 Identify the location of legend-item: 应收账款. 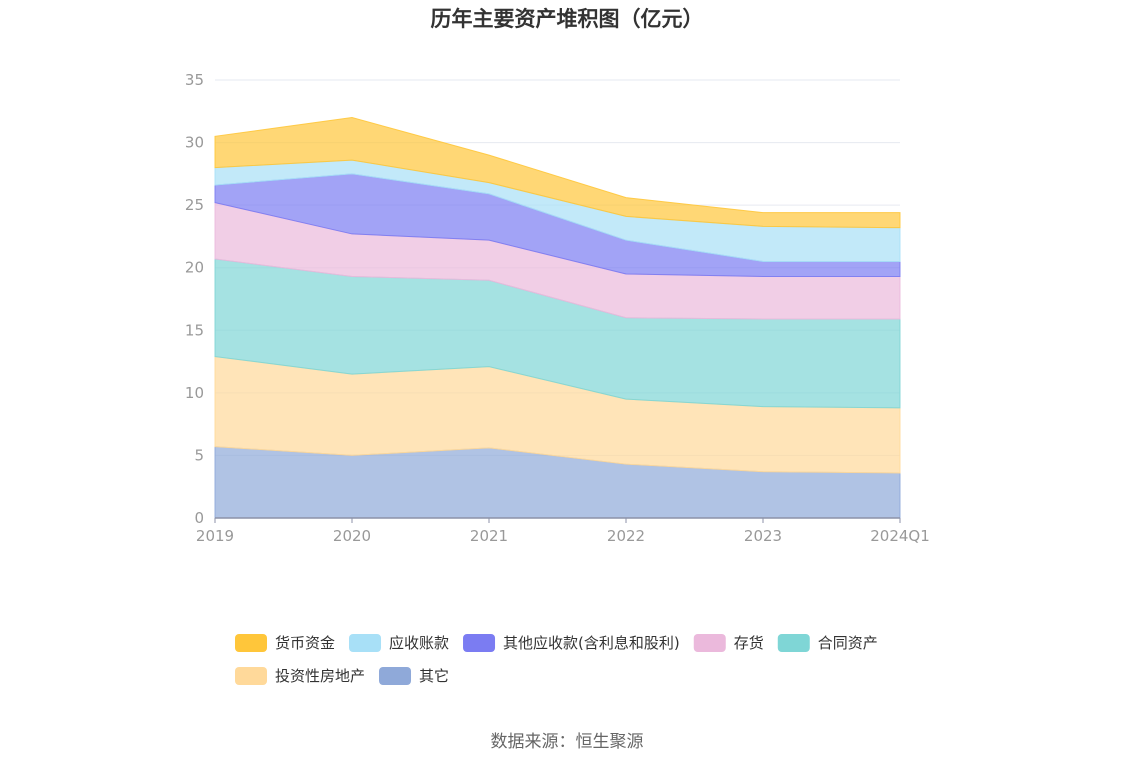
(399, 643).